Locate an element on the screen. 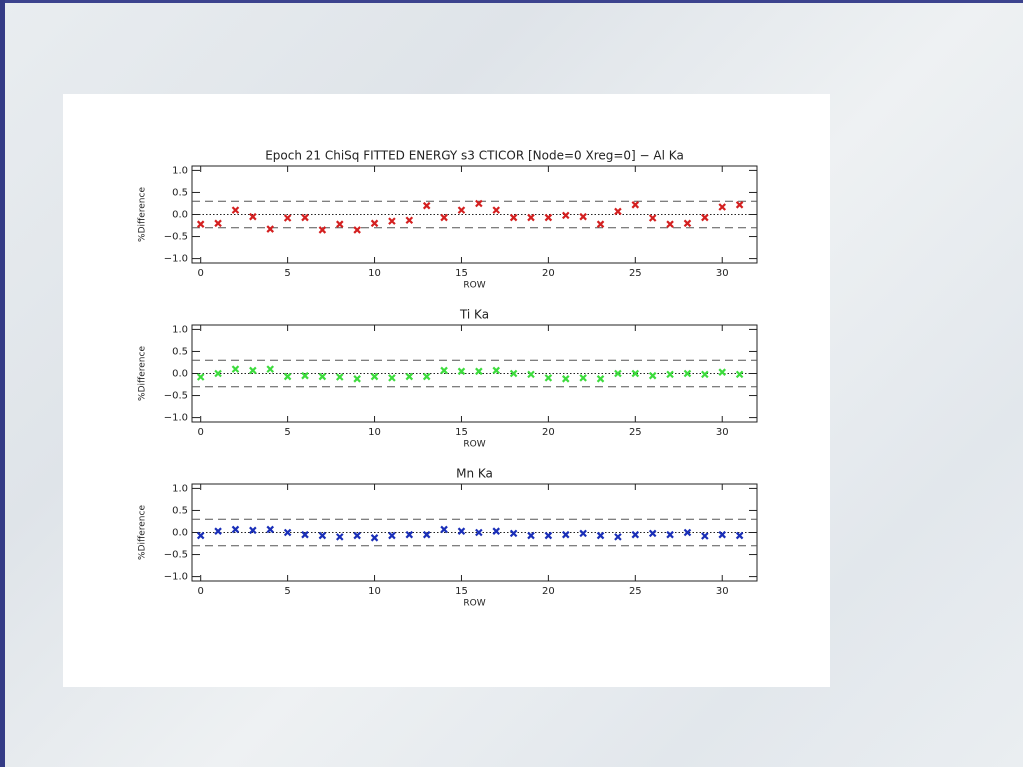 The image size is (1023, 767). panel-title: Ti Ka is located at coordinates (474, 315).